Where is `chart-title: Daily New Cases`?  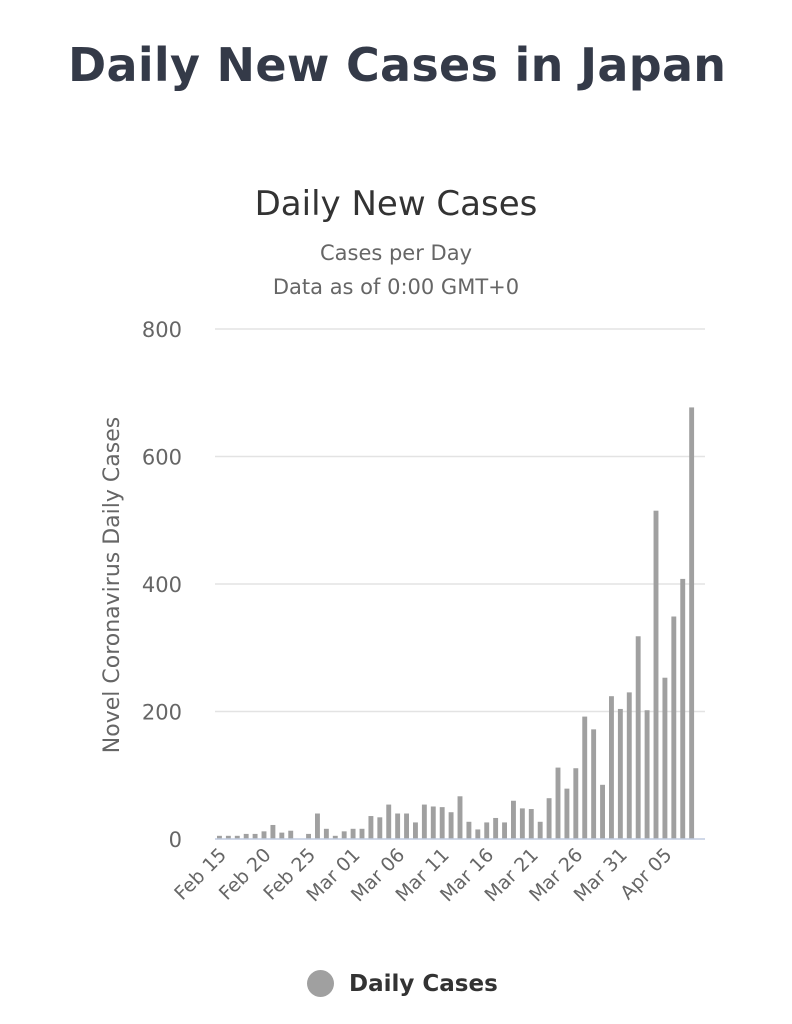
chart-title: Daily New Cases is located at coordinates (396, 204).